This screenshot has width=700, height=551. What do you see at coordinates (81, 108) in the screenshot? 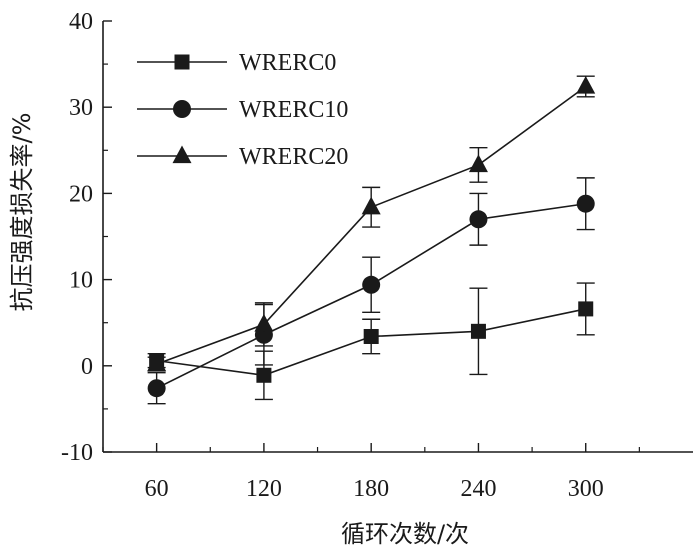
I see `y-tick-label: 30` at bounding box center [81, 108].